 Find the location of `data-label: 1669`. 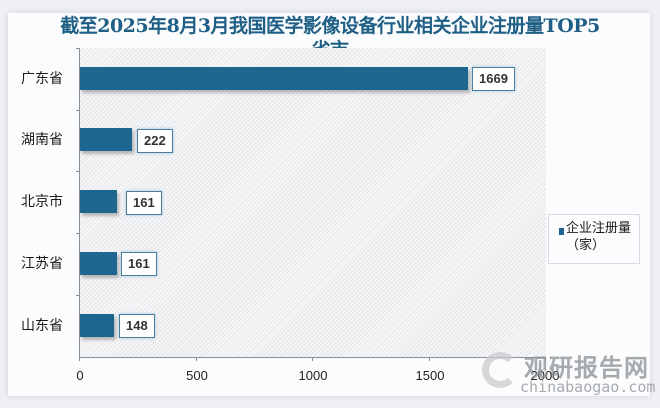

data-label: 1669 is located at coordinates (493, 79).